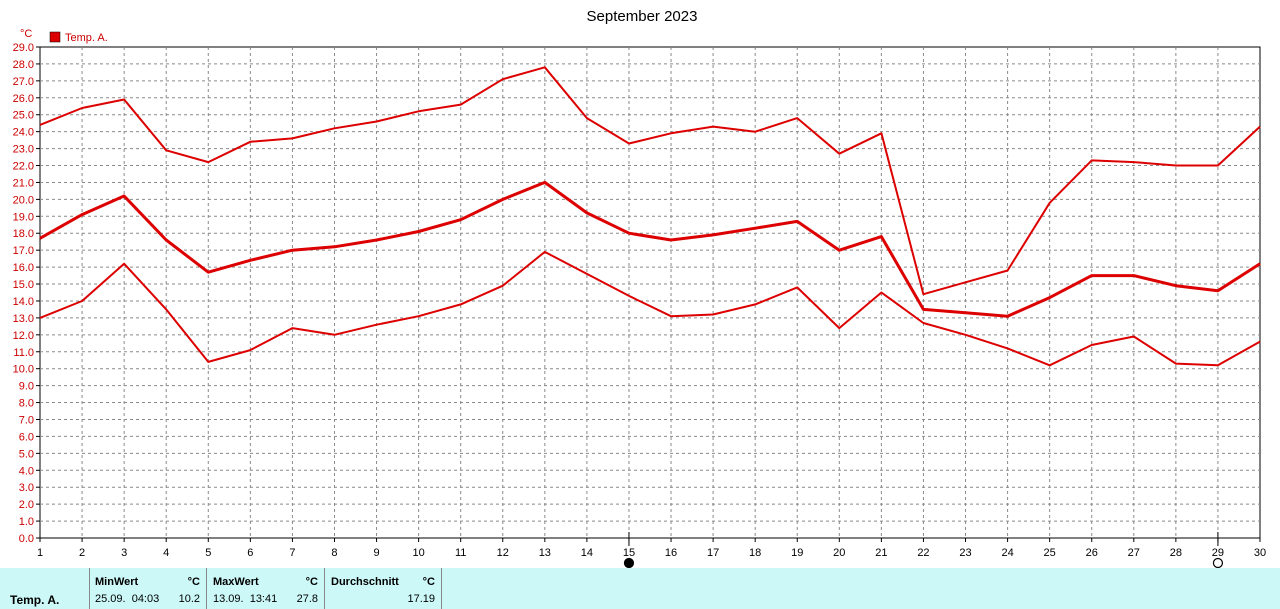  I want to click on y-tick-label: 22.0, so click(23, 167).